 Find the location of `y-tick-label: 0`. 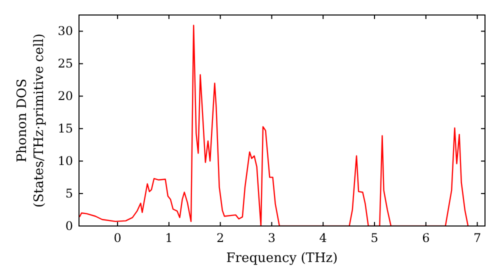

y-tick-label: 0 is located at coordinates (69, 226).